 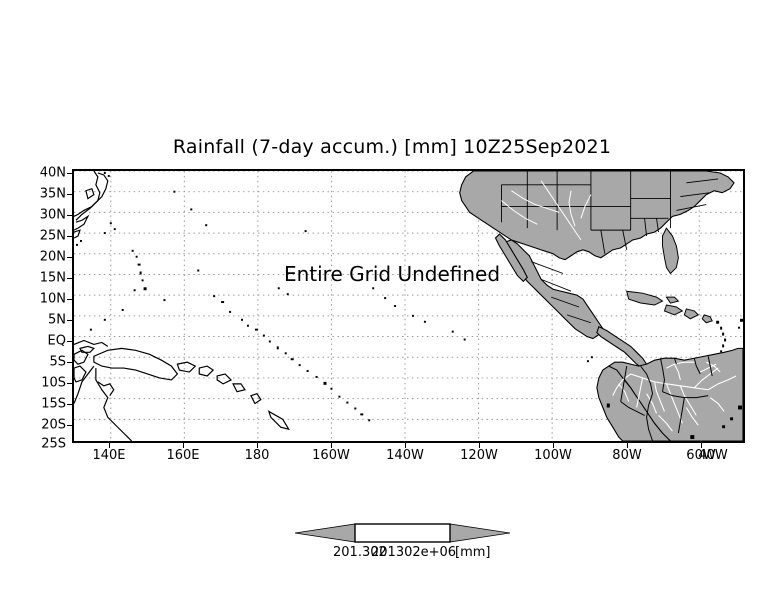 I want to click on colorbar-center-box, so click(x=402, y=533).